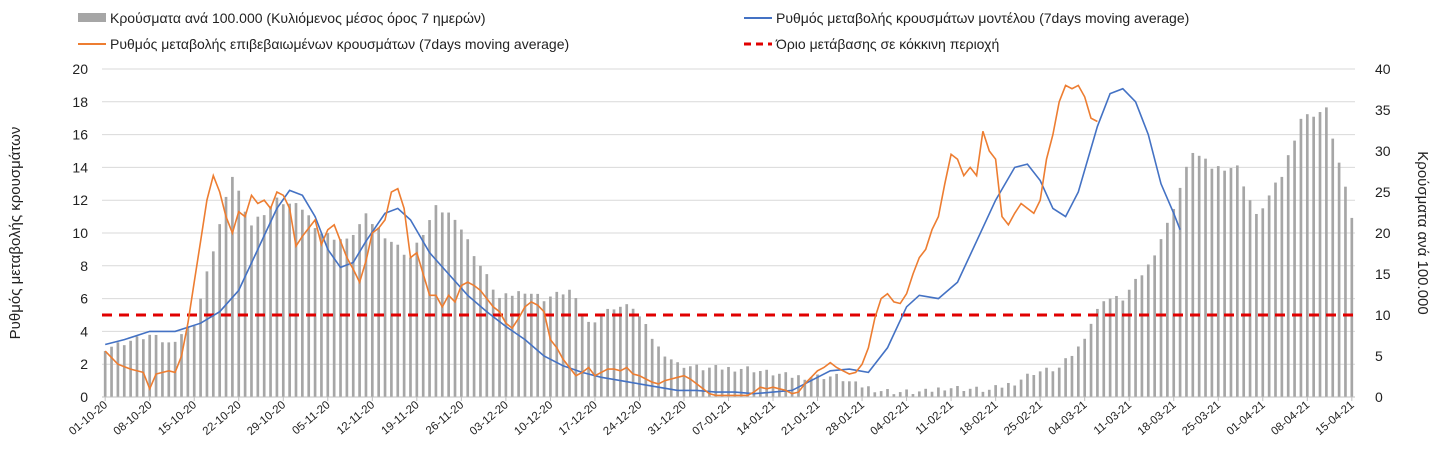 The width and height of the screenshot is (1442, 471). Describe the element at coordinates (80, 233) in the screenshot. I see `left-tick-label: 10` at that location.